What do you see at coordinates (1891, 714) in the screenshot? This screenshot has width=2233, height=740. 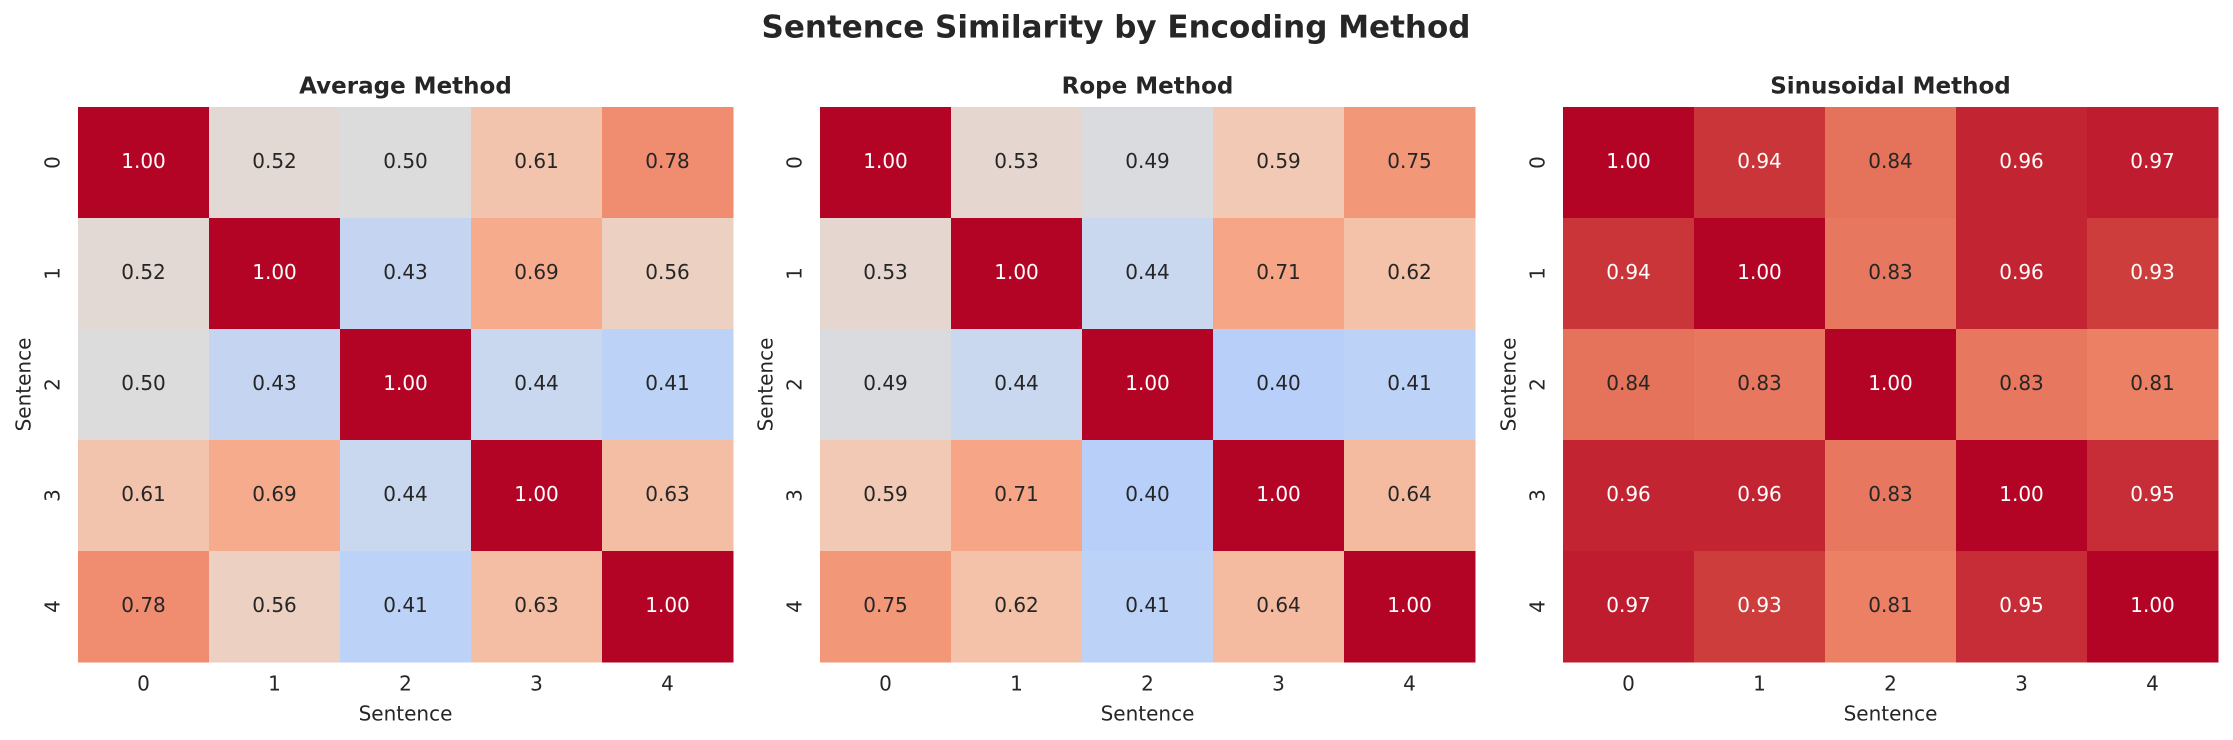 I see `x-axis-label: Sentence` at bounding box center [1891, 714].